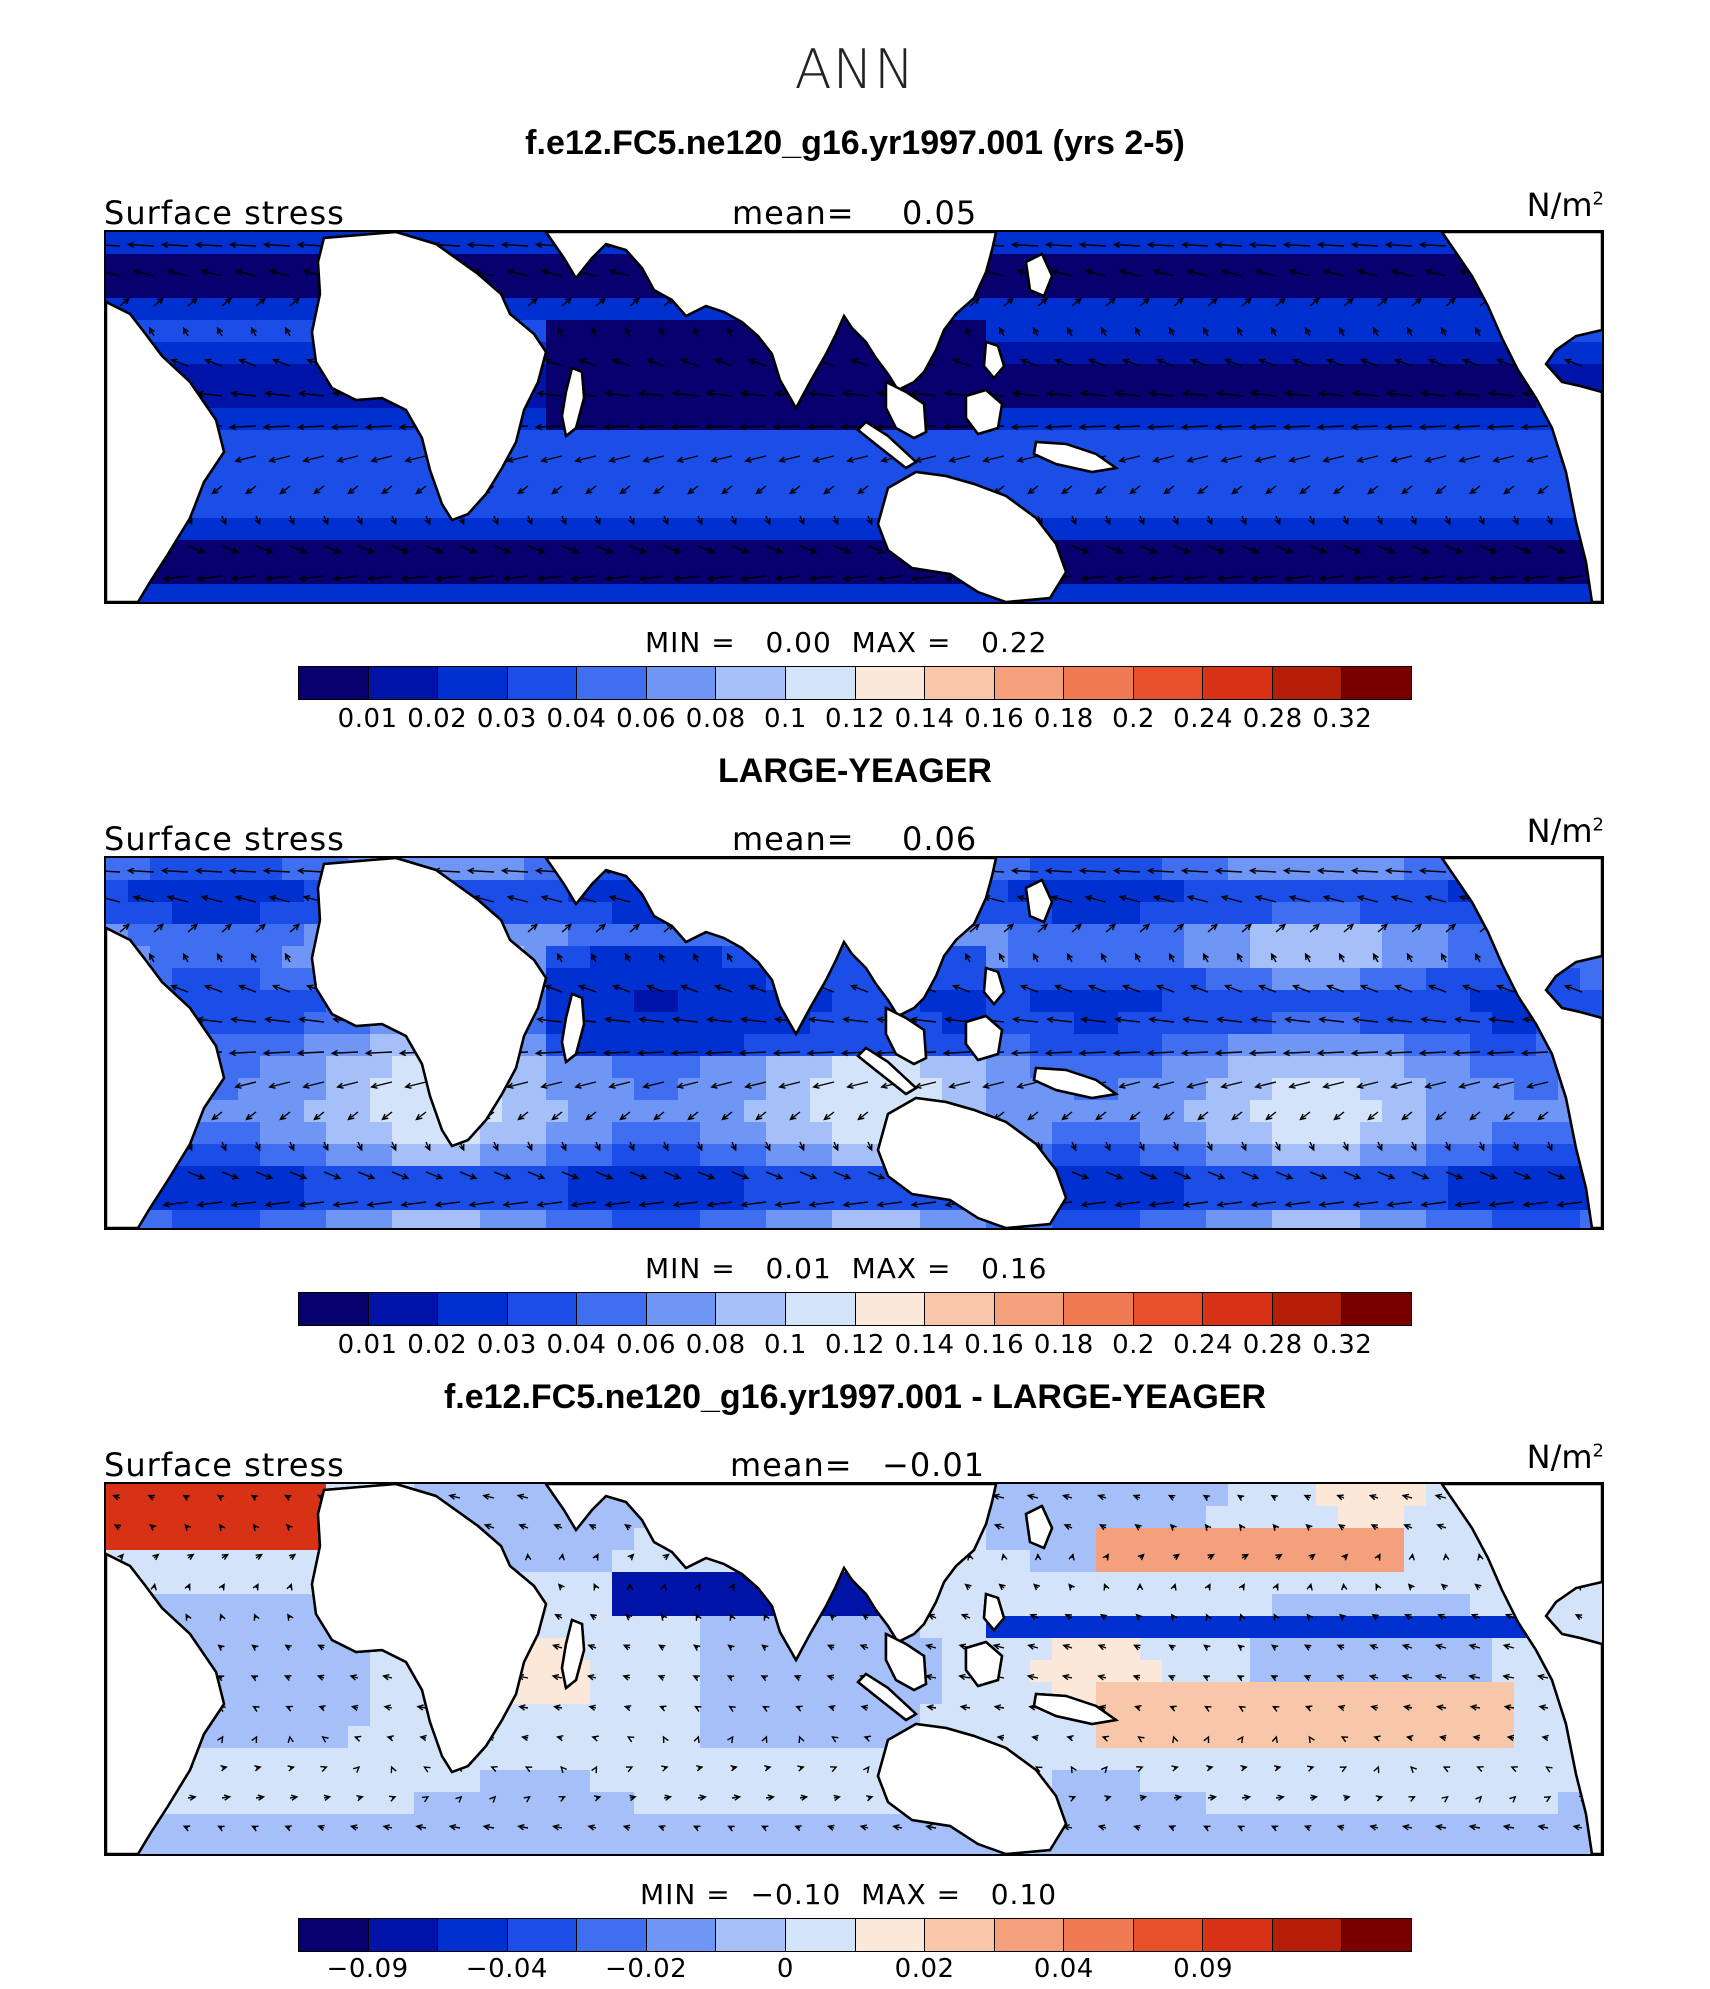  What do you see at coordinates (334, 683) in the screenshot?
I see `colorbar-swatch` at bounding box center [334, 683].